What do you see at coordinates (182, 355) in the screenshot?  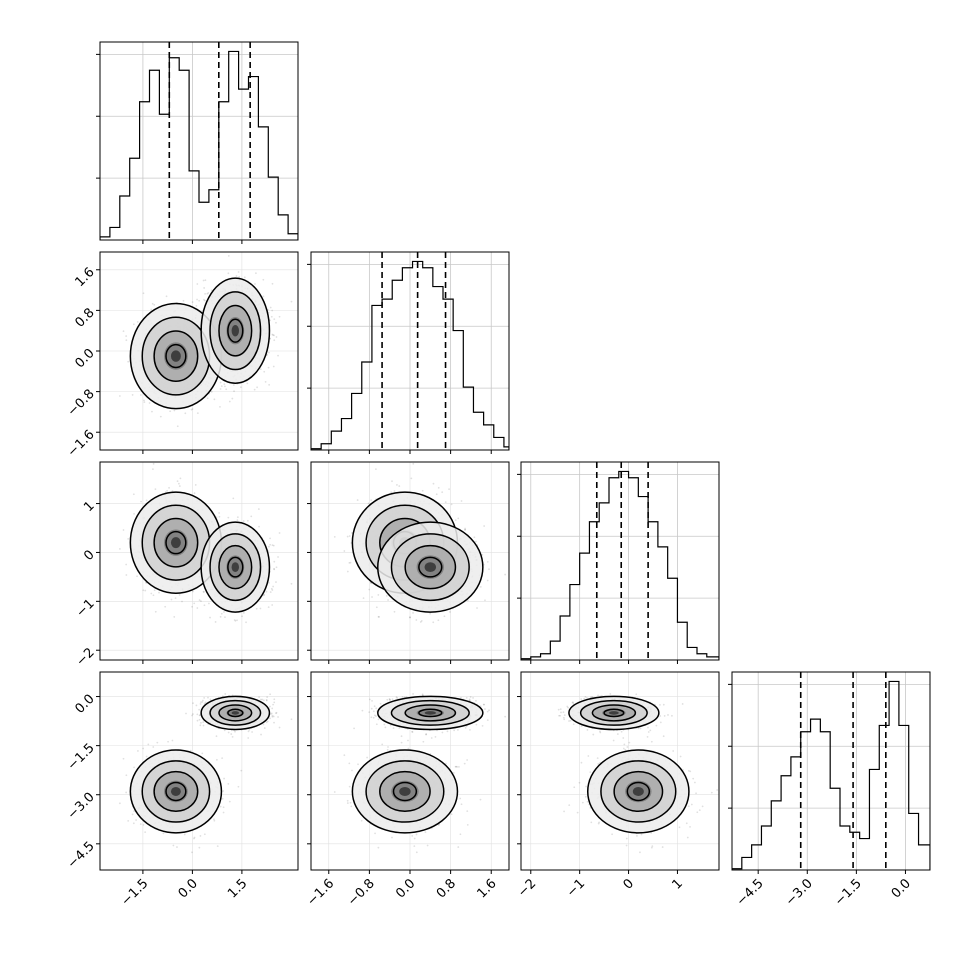 I see `scatter-panel-1-0: −1.6−0.80.00.81.6` at bounding box center [182, 355].